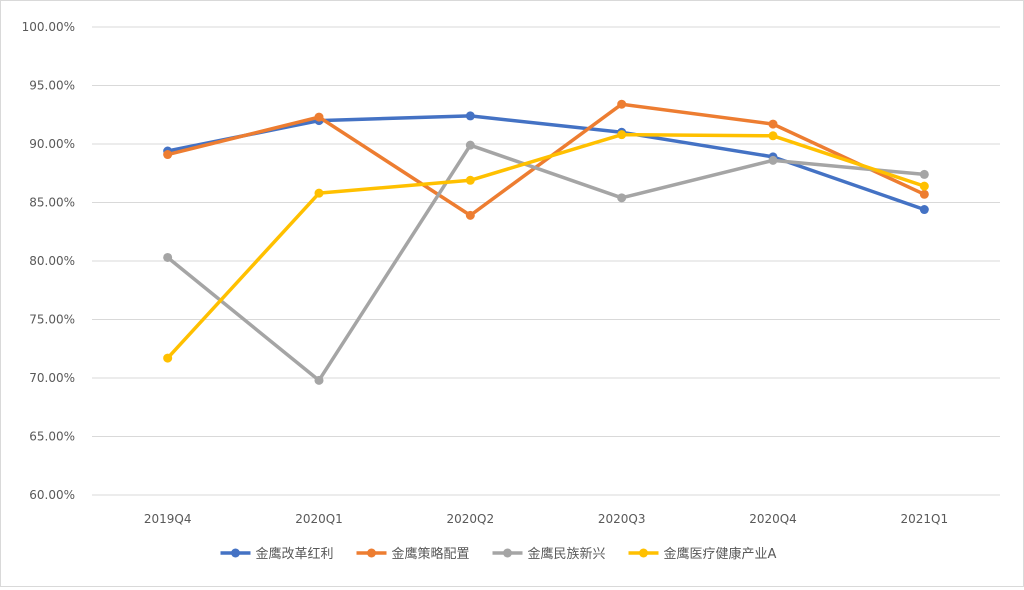 The width and height of the screenshot is (1024, 590). I want to click on y-tick-label: 95.00%, so click(52, 86).